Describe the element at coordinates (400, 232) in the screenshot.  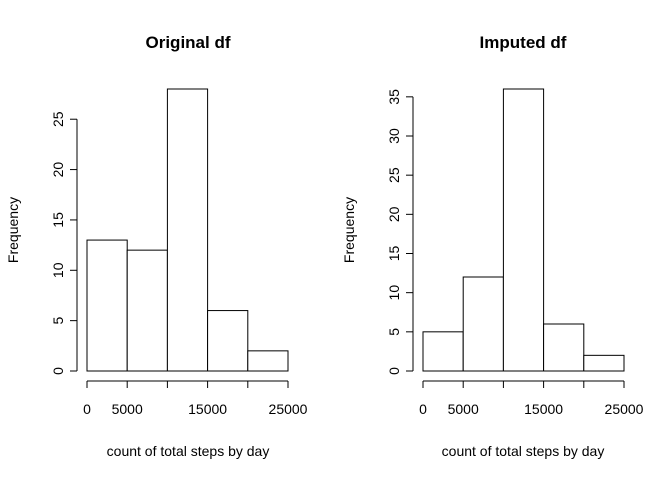
I see `y-axis: 0 5 10 15 20 25 30 35` at that location.